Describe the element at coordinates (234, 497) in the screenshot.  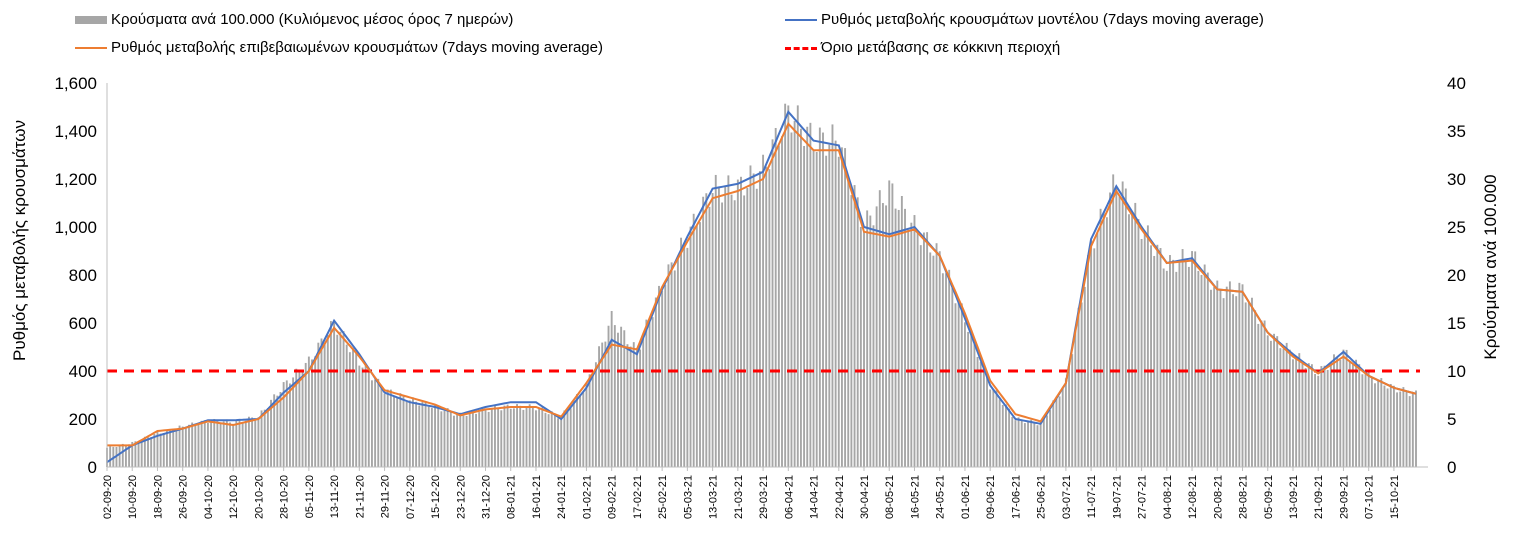
I see `x-tick-label: 12-10-20` at that location.